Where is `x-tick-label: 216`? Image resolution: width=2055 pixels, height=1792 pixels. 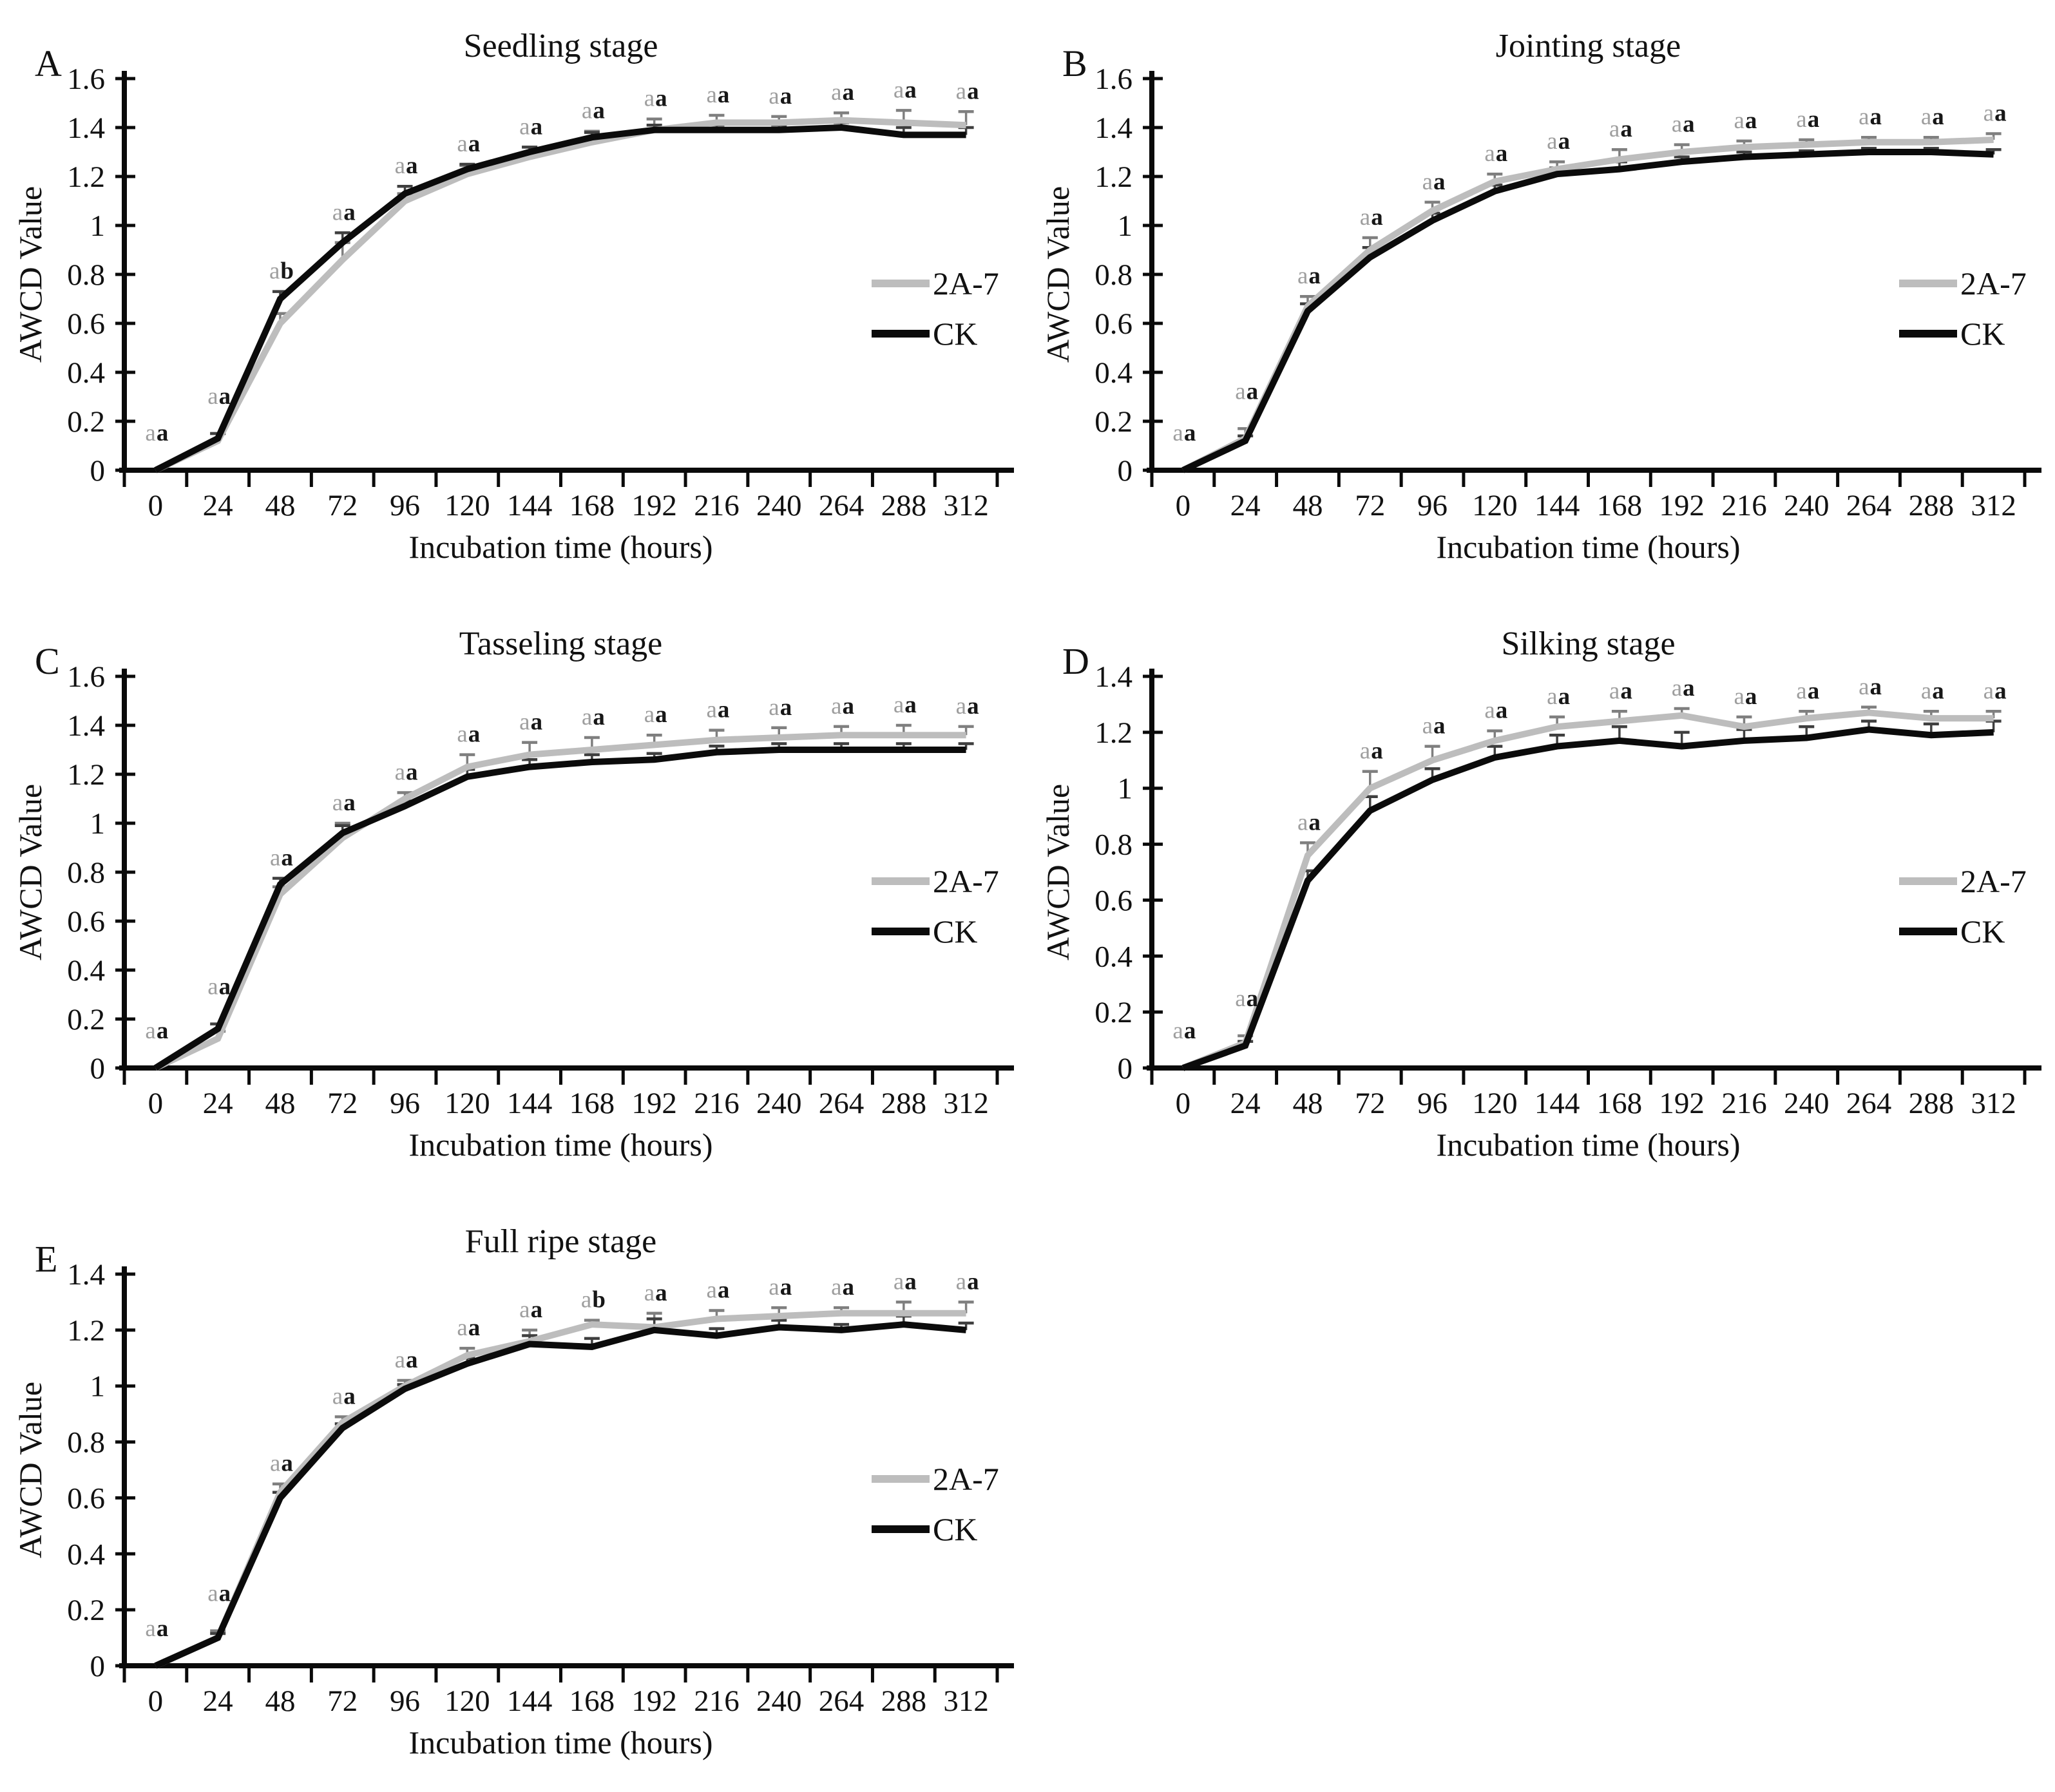 x-tick-label: 216 is located at coordinates (717, 506).